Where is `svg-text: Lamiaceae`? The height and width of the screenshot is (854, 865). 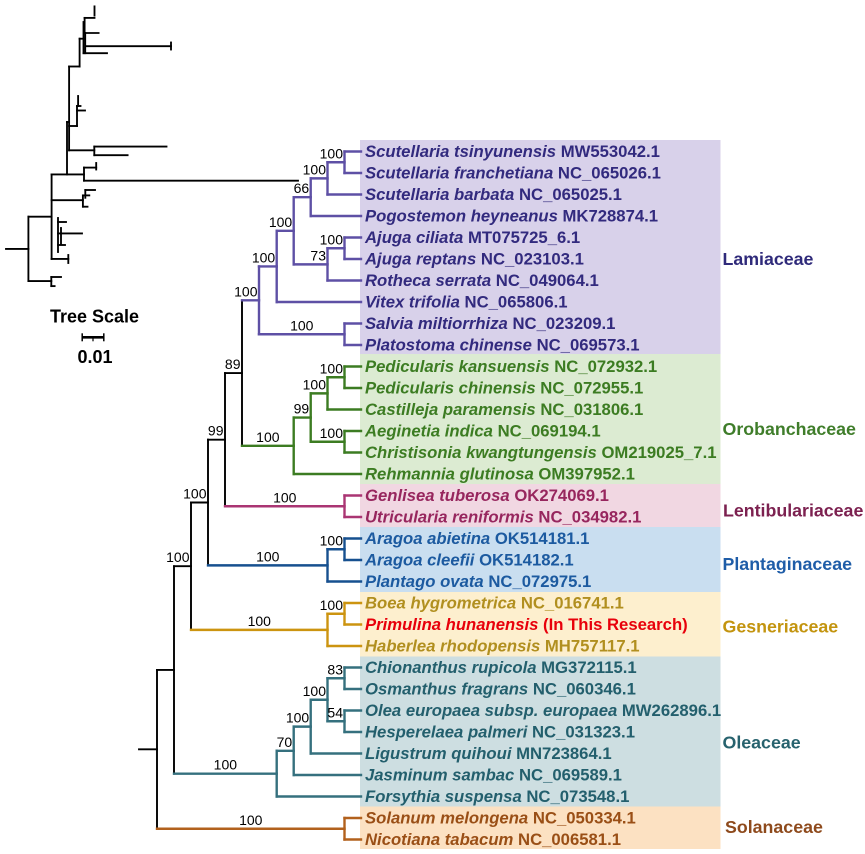 svg-text: Lamiaceae is located at coordinates (768, 259).